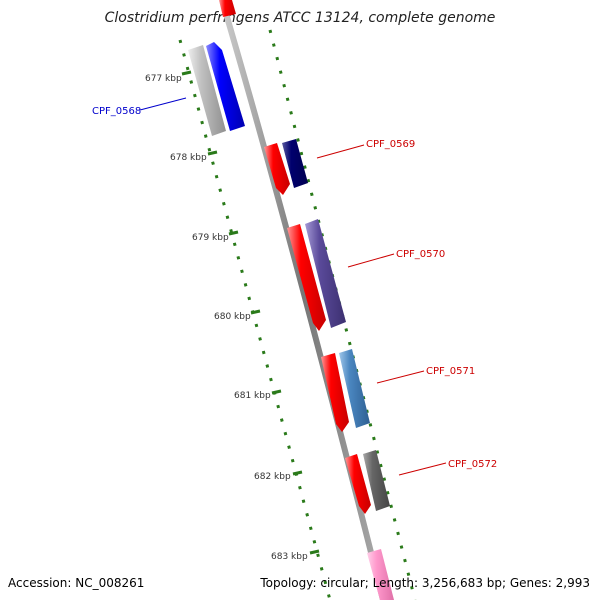 The height and width of the screenshot is (600, 600). Describe the element at coordinates (335, 392) in the screenshot. I see `gene-red-0571a` at that location.